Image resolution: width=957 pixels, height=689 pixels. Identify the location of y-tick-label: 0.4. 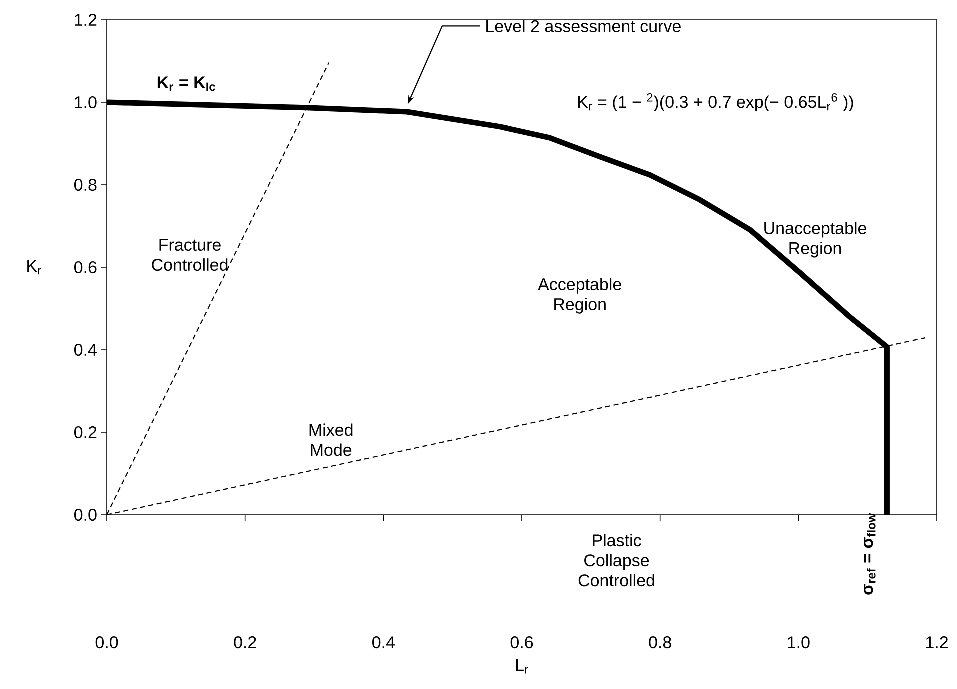
(85, 350).